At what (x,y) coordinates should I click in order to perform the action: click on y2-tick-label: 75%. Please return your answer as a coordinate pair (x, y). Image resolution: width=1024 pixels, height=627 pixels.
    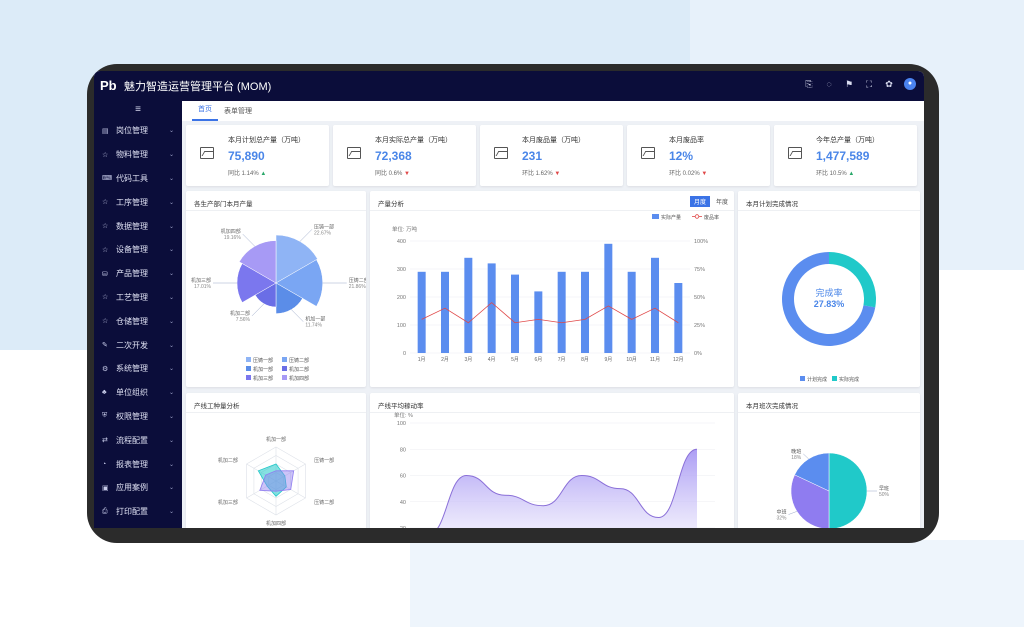
    Looking at the image, I should click on (699, 270).